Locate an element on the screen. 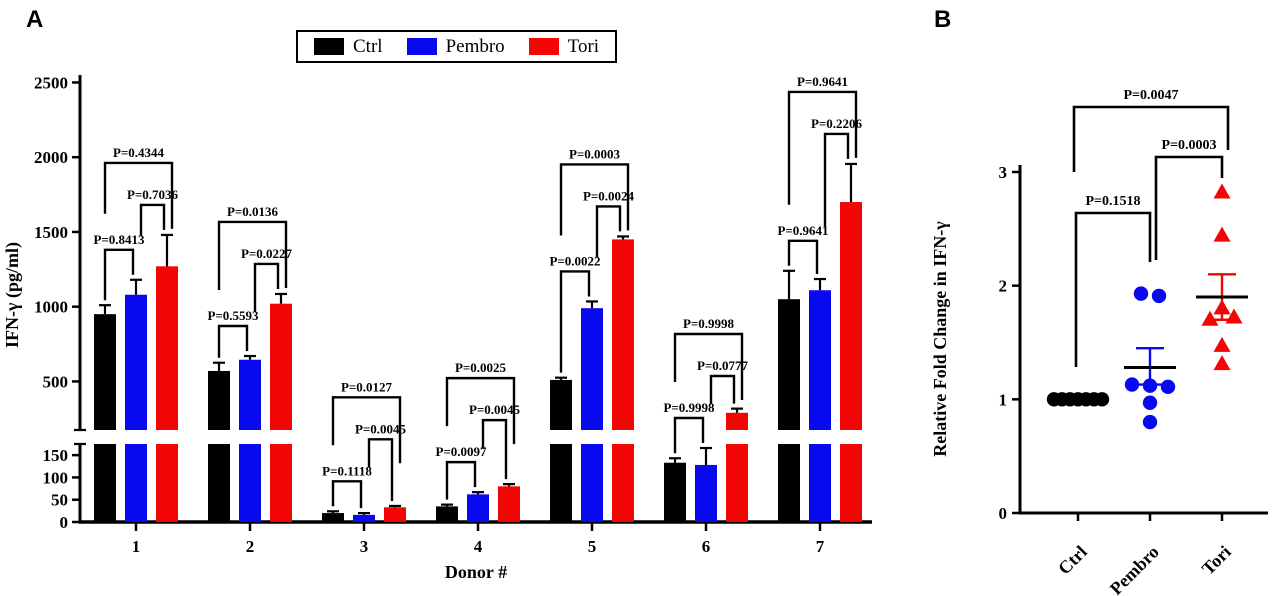 The height and width of the screenshot is (596, 1280). y-tick-label: 1500 is located at coordinates (51, 232).